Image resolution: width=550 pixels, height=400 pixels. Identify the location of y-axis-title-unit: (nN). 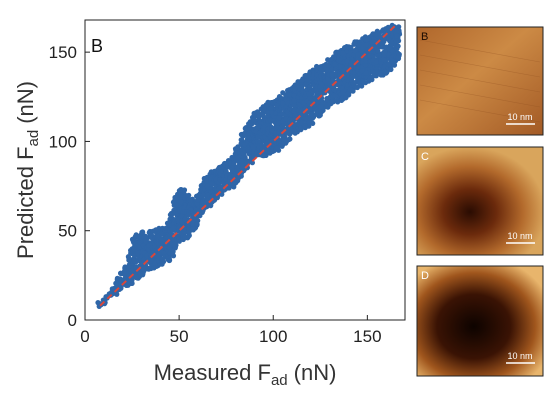
(25, 102).